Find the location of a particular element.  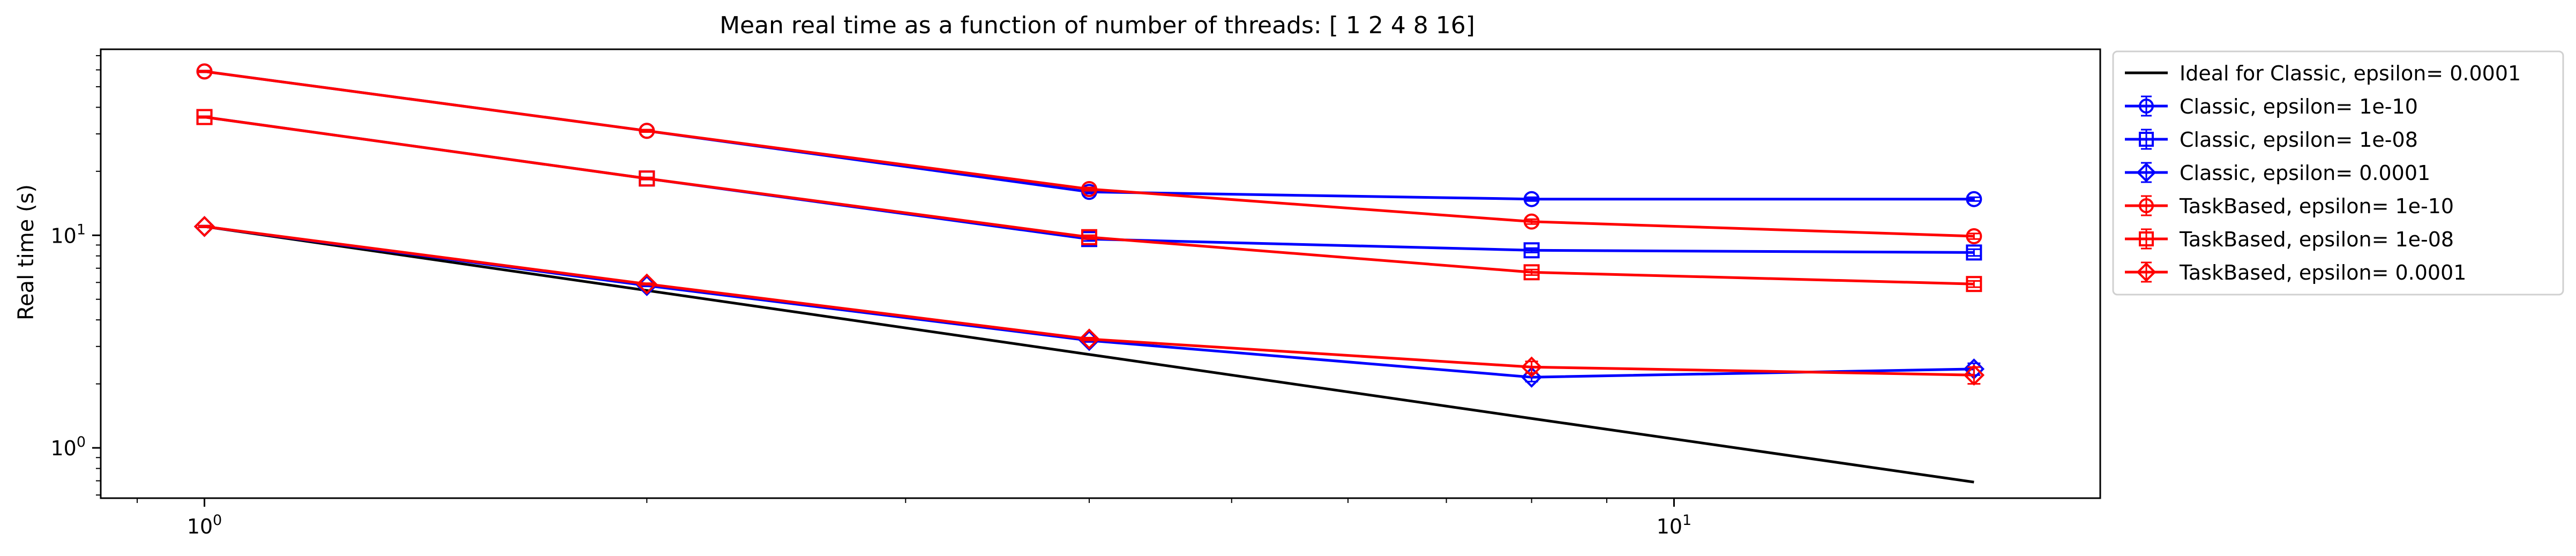

legend-label: TaskBased, epsilon= 1e-08 is located at coordinates (2316, 239).